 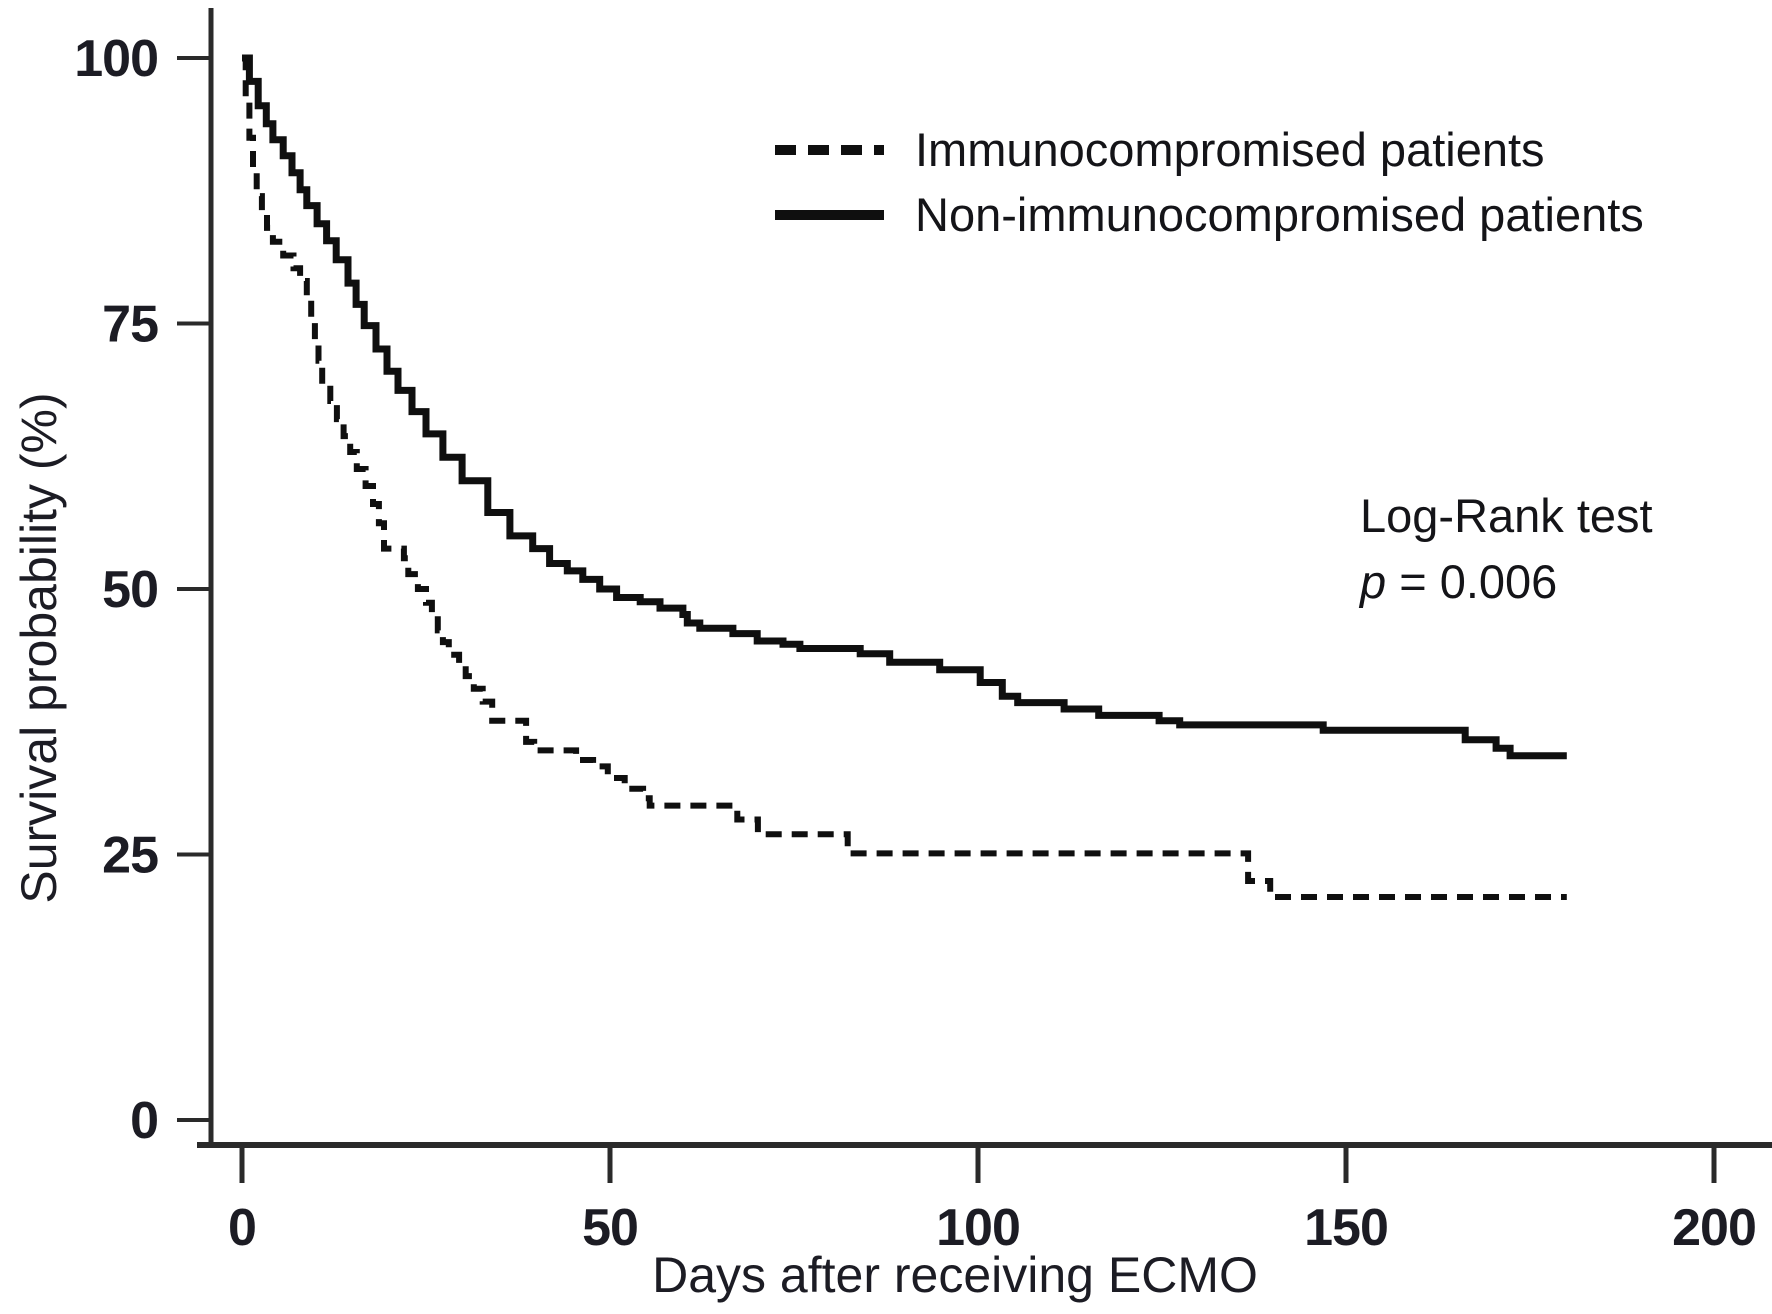 I want to click on x-tick-label: 50, so click(x=610, y=1228).